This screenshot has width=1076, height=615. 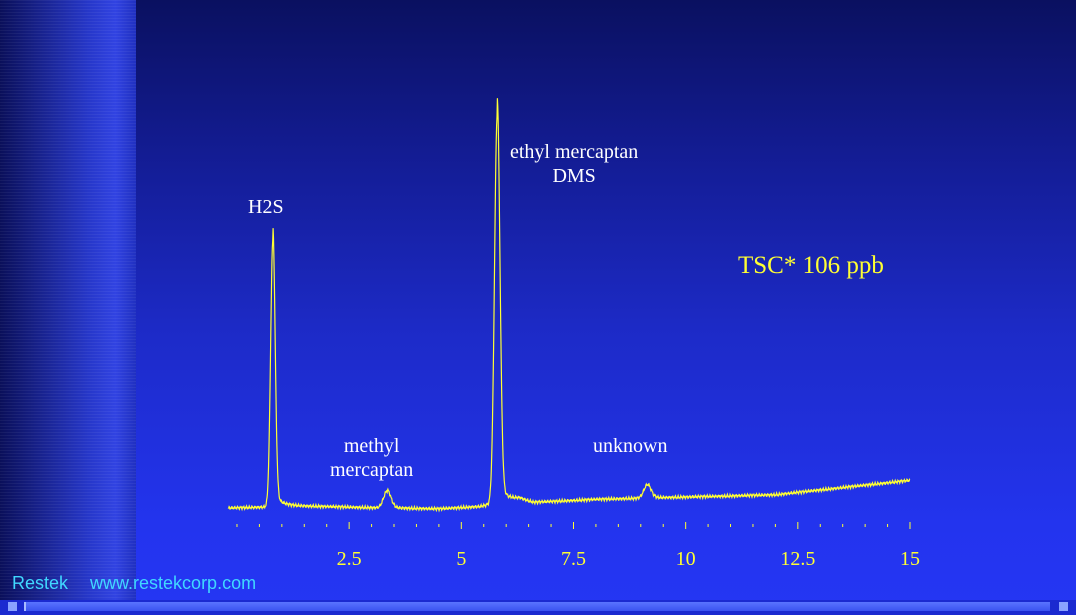 What do you see at coordinates (371, 458) in the screenshot?
I see `peak-label-methyl-mercaptan: methyl mercaptan` at bounding box center [371, 458].